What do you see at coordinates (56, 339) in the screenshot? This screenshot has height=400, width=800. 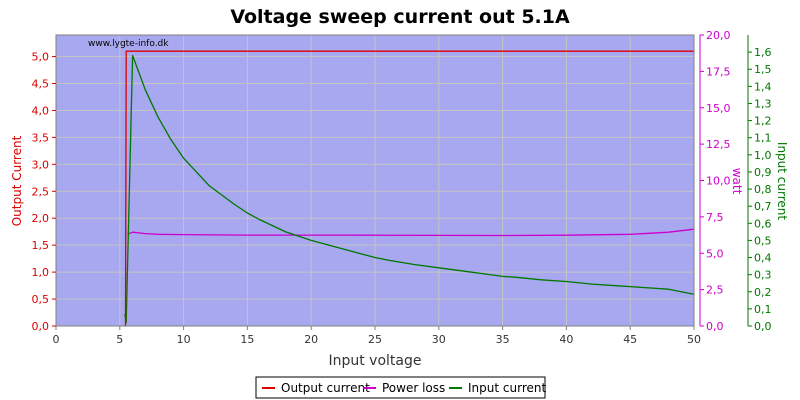 I see `x-tick-label-0: 0` at bounding box center [56, 339].